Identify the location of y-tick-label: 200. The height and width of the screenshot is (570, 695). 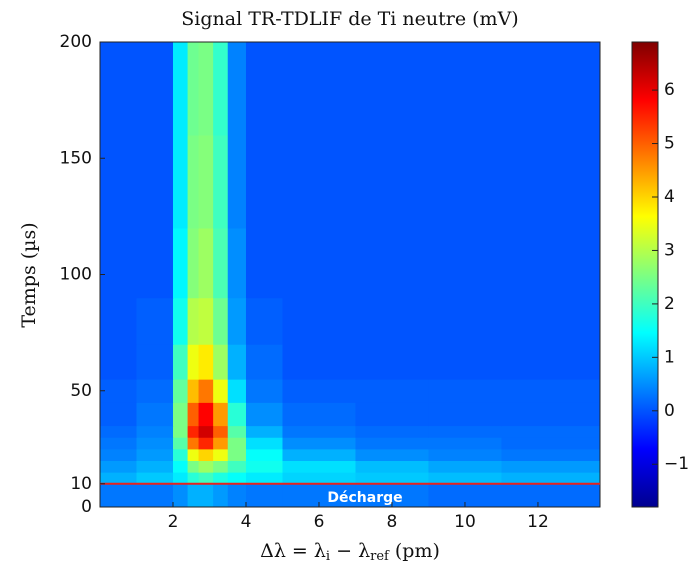
(76, 42).